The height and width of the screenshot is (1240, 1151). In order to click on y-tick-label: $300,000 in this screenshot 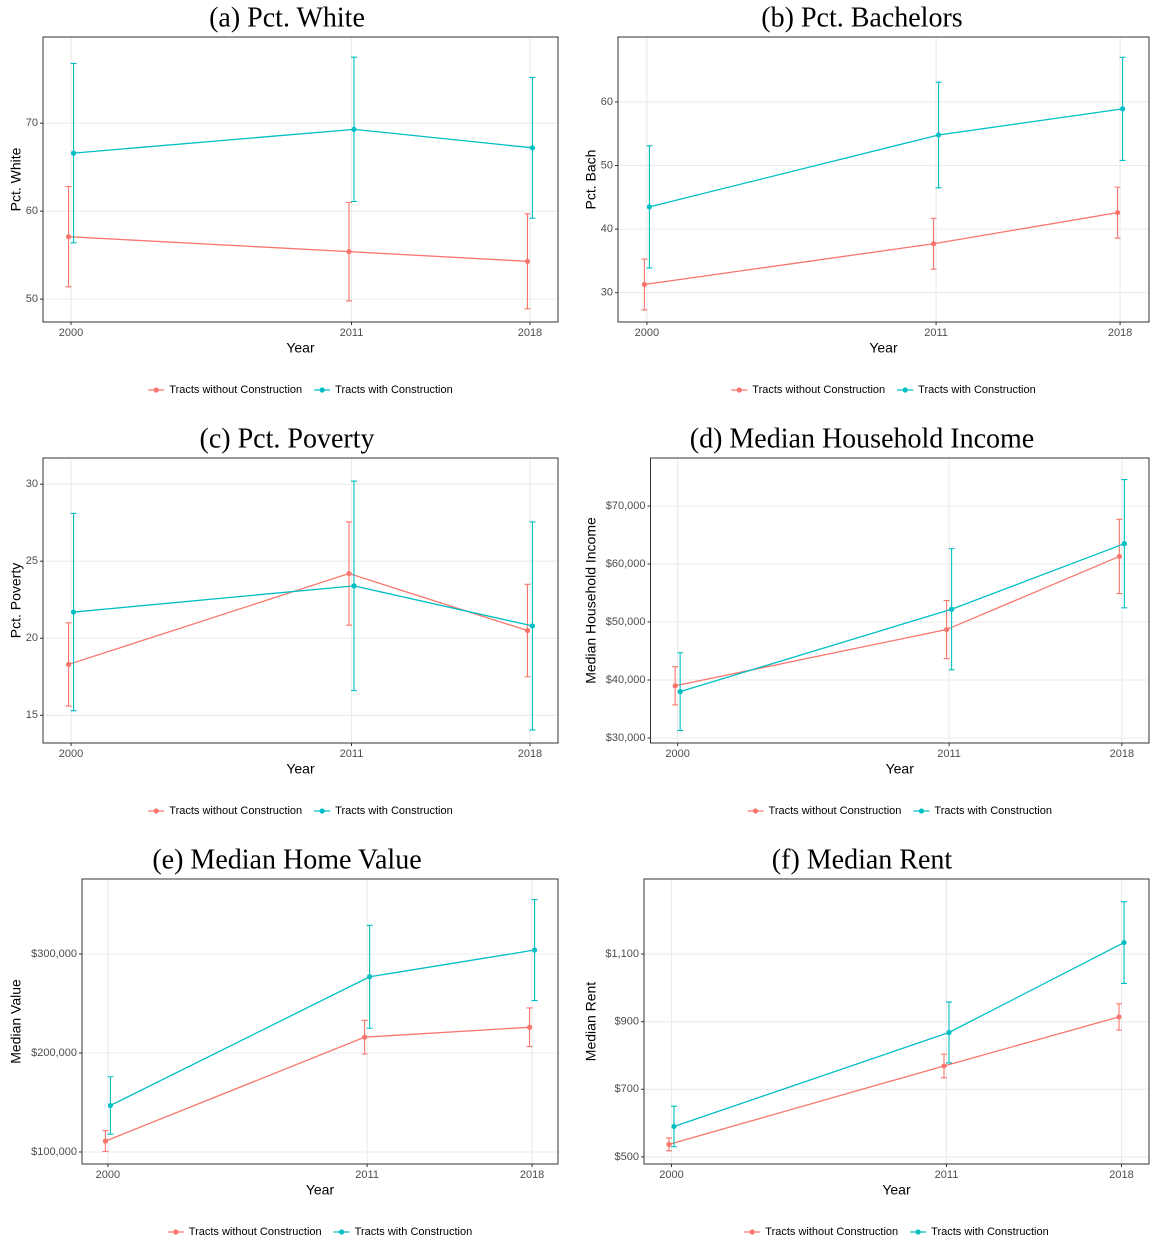, I will do `click(54, 954)`.